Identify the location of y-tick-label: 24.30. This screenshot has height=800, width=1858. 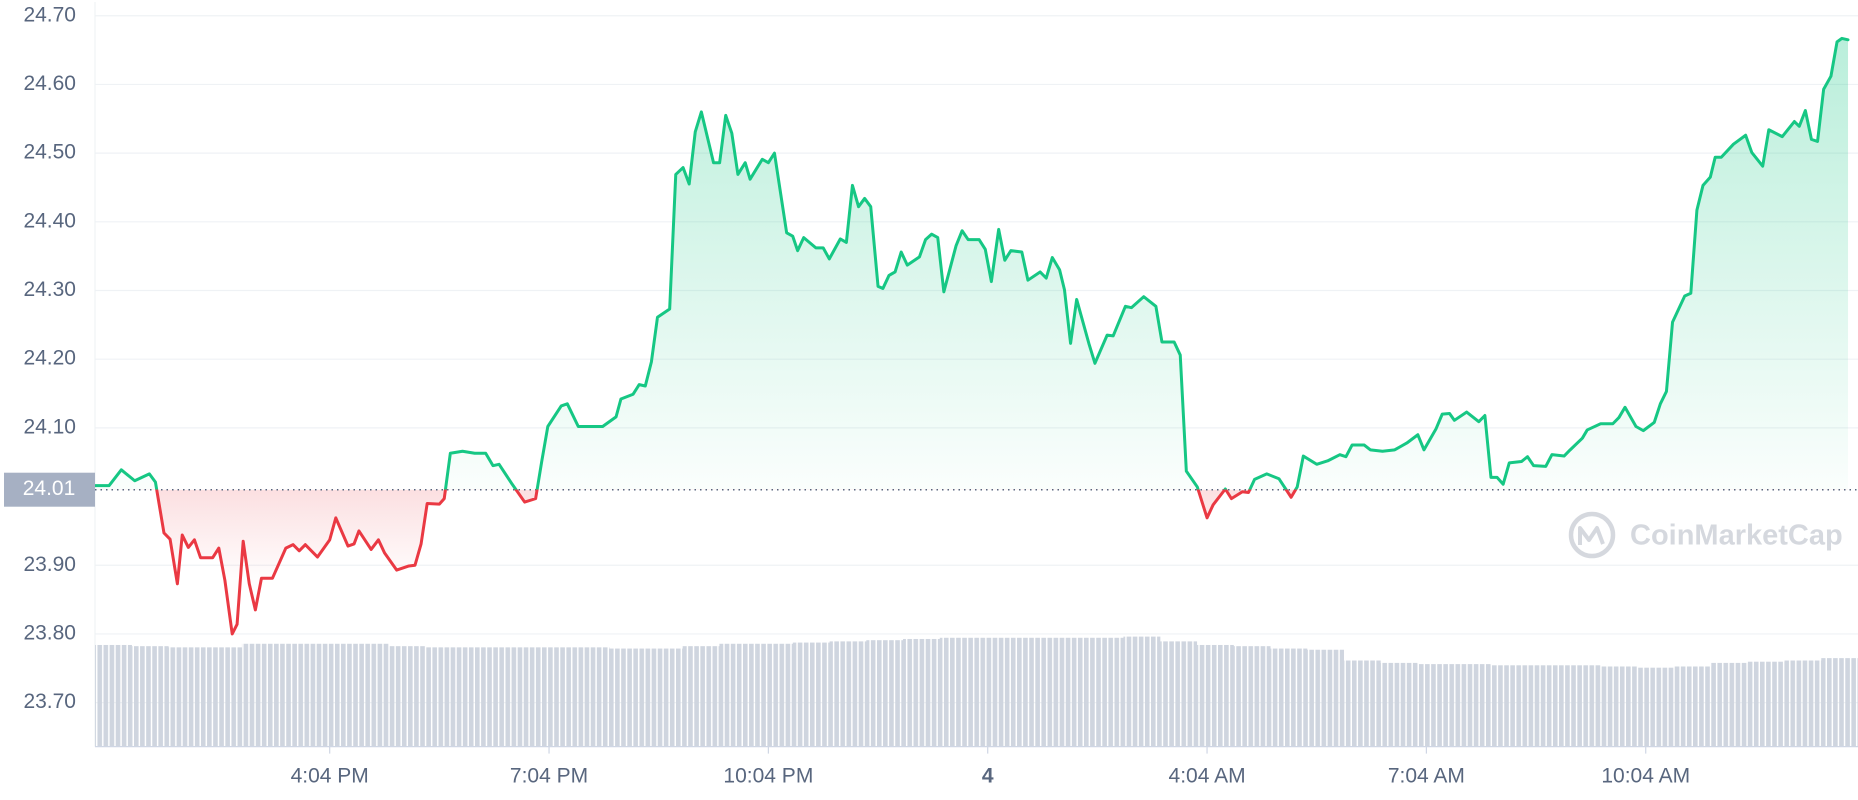
(49, 289).